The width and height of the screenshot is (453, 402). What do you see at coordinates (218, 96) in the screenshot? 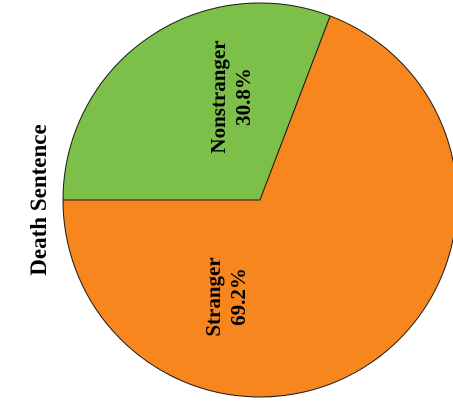
I see `slice-name-nonstranger: Nonstranger` at bounding box center [218, 96].